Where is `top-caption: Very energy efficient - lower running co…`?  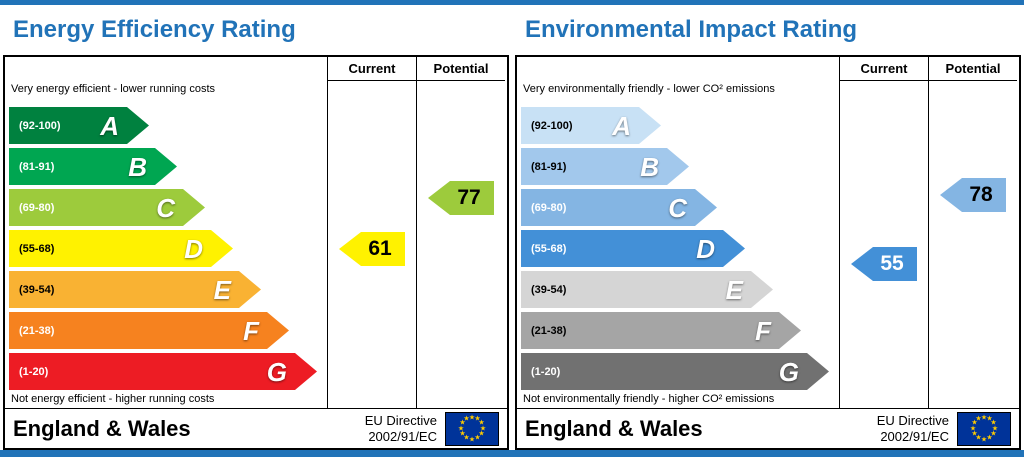
top-caption: Very energy efficient - lower running co… is located at coordinates (113, 89).